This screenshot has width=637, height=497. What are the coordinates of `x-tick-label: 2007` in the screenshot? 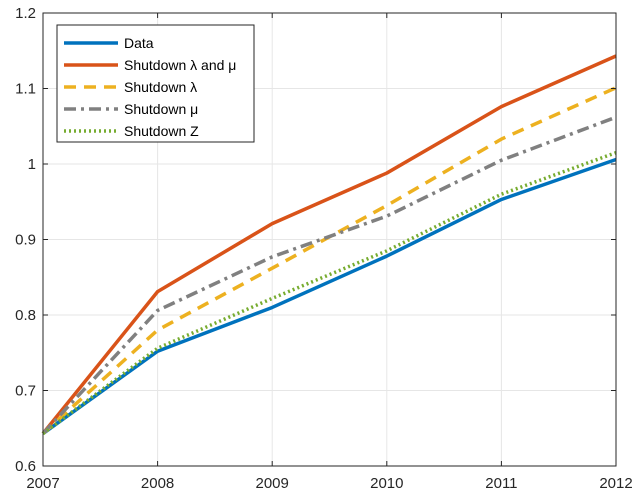 It's located at (42, 483).